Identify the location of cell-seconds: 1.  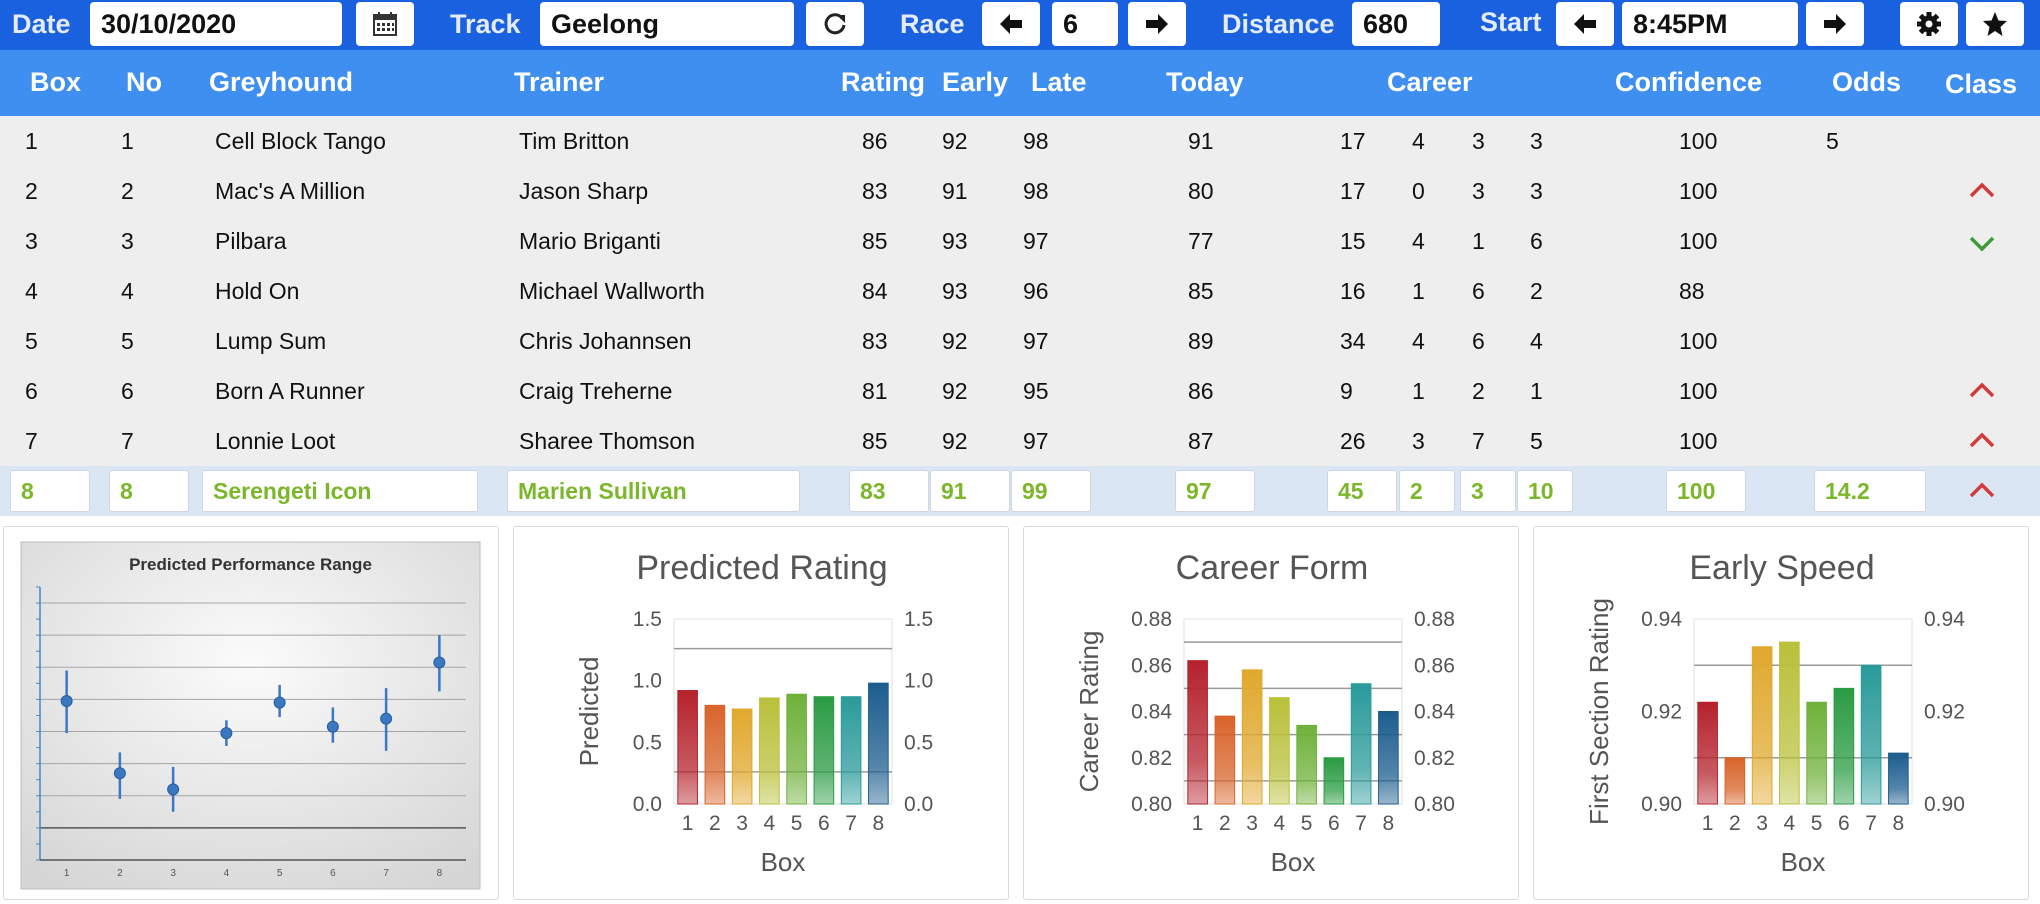
(1478, 241).